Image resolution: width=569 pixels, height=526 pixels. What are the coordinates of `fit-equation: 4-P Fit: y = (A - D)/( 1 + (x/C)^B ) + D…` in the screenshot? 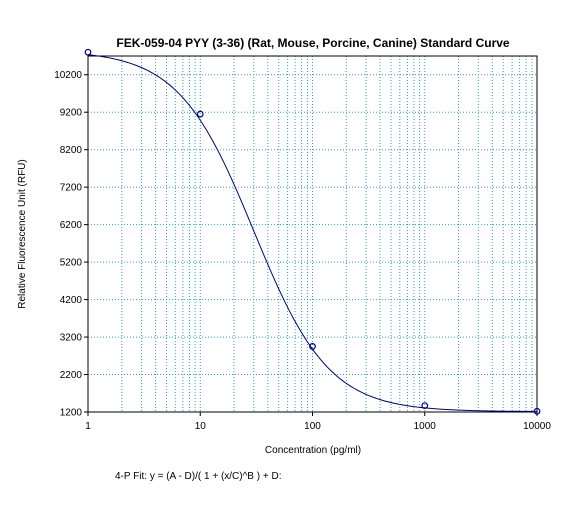 It's located at (198, 476).